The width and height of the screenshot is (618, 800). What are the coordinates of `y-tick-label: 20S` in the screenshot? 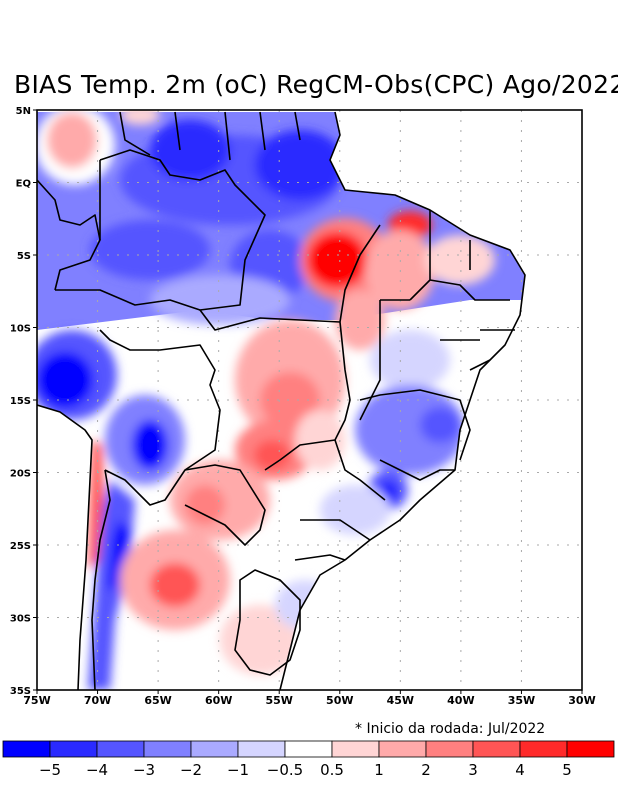 It's located at (20, 474).